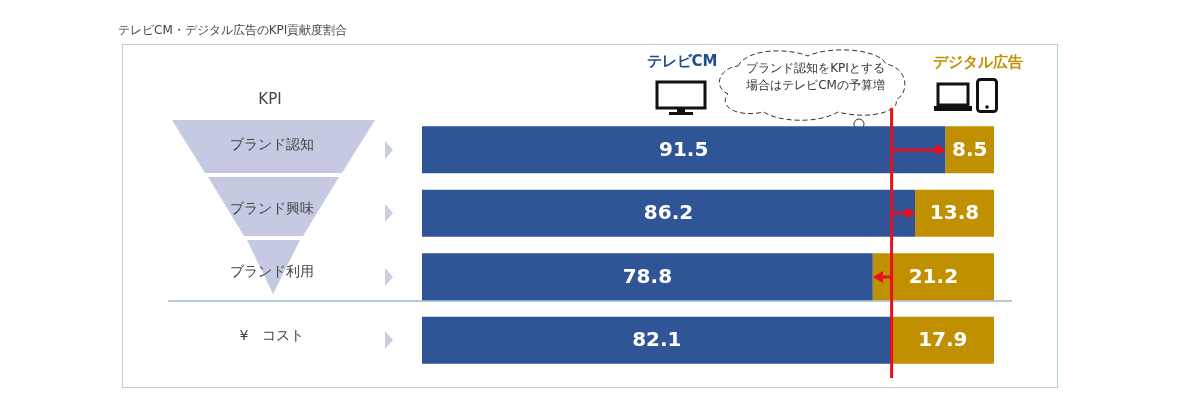 The width and height of the screenshot is (1200, 400). What do you see at coordinates (647, 275) in the screenshot?
I see `data-label: 78.8` at bounding box center [647, 275].